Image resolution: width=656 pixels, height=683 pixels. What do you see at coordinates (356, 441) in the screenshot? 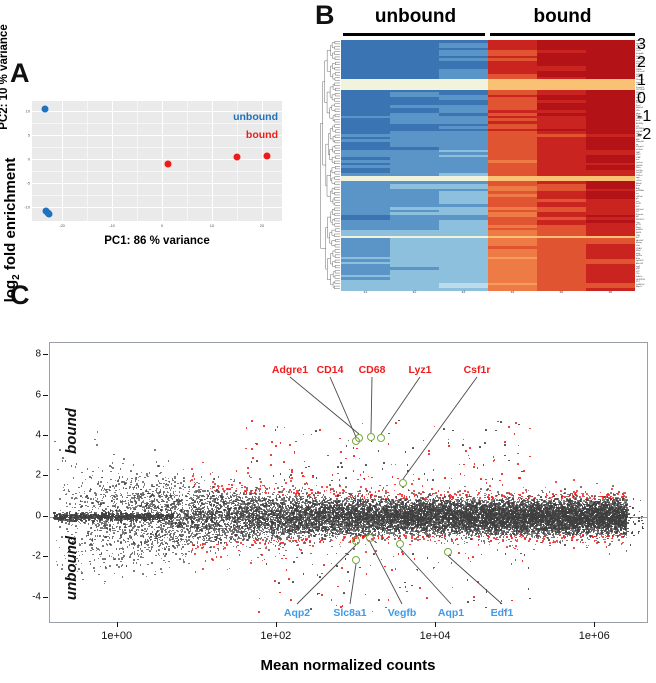
I see `panel-c-gene-marker-CD14` at bounding box center [356, 441].